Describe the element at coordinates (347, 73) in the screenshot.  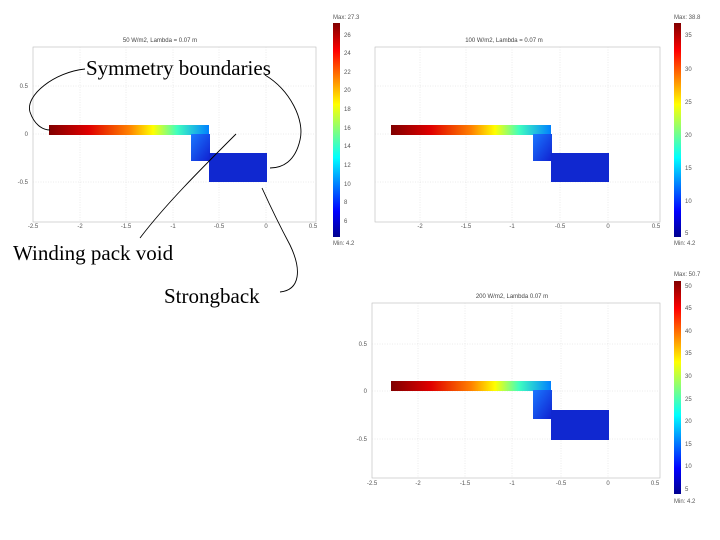
I see `colorbar-tick: 22` at that location.